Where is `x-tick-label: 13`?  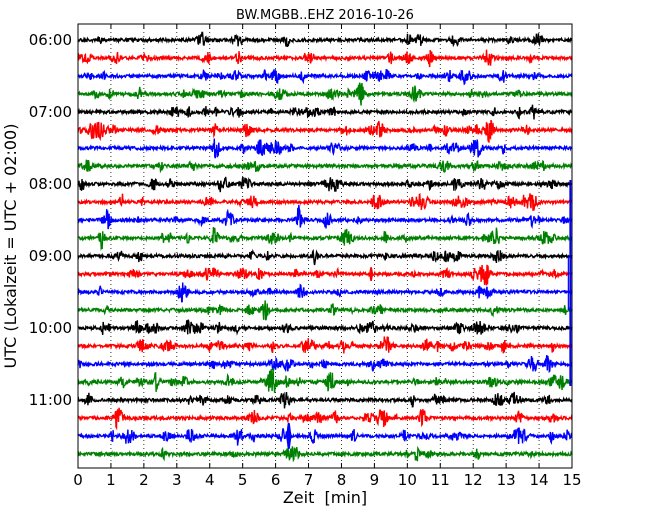
x-tick-label: 13 is located at coordinates (506, 480).